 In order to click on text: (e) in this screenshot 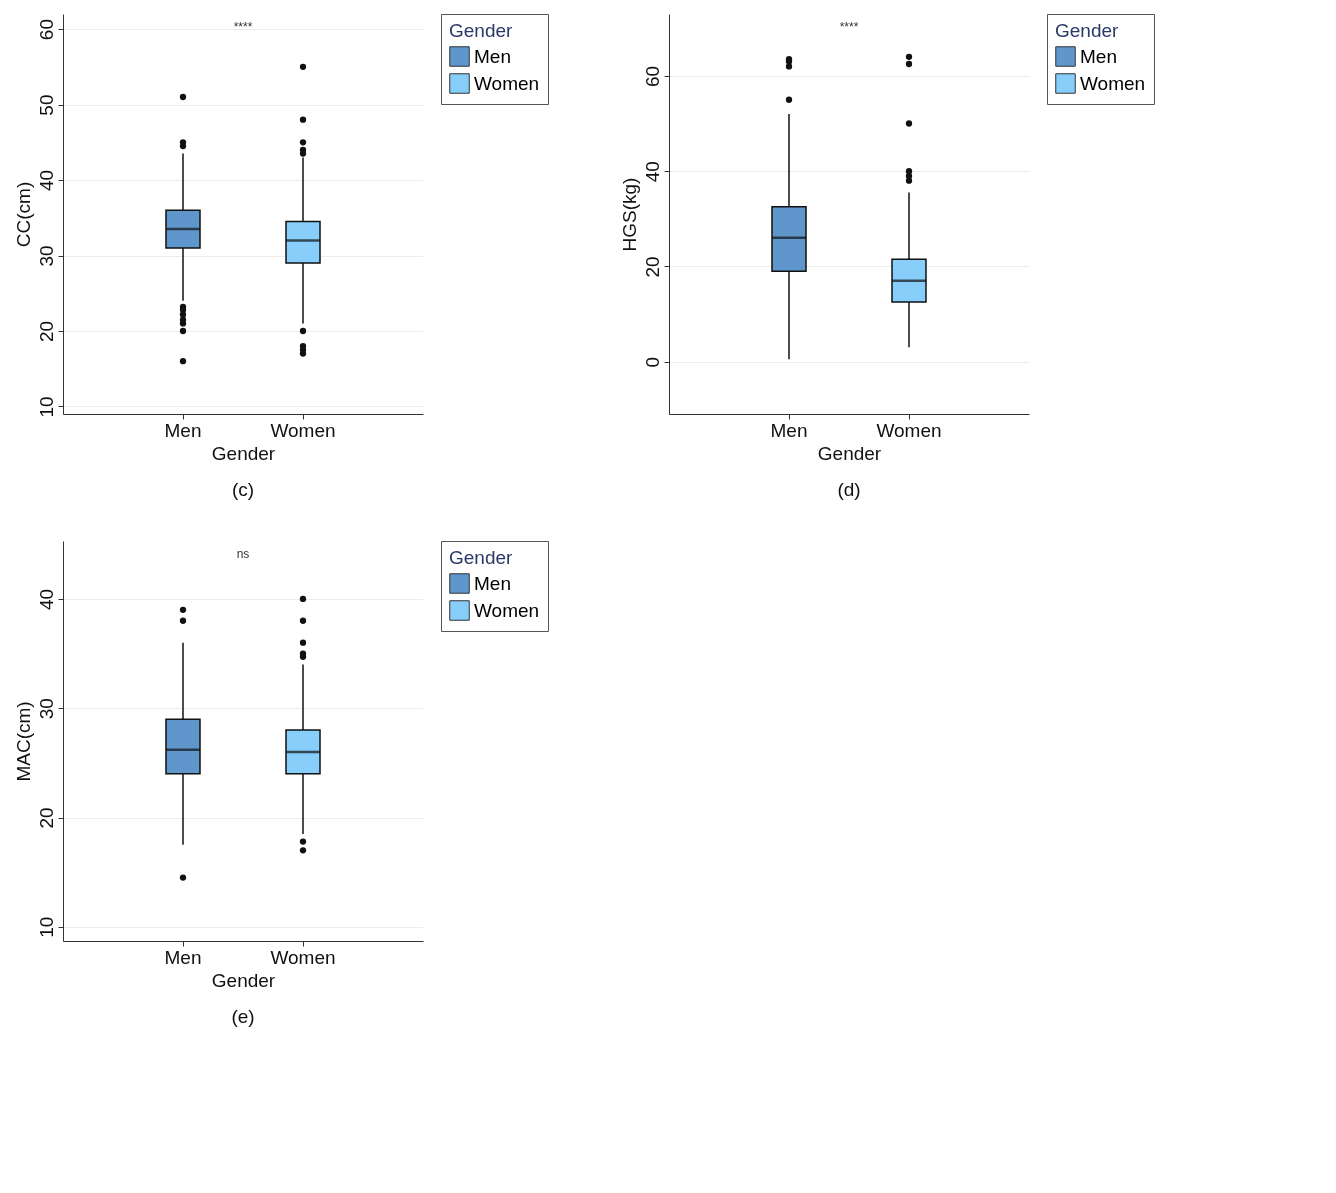, I will do `click(243, 1016)`.